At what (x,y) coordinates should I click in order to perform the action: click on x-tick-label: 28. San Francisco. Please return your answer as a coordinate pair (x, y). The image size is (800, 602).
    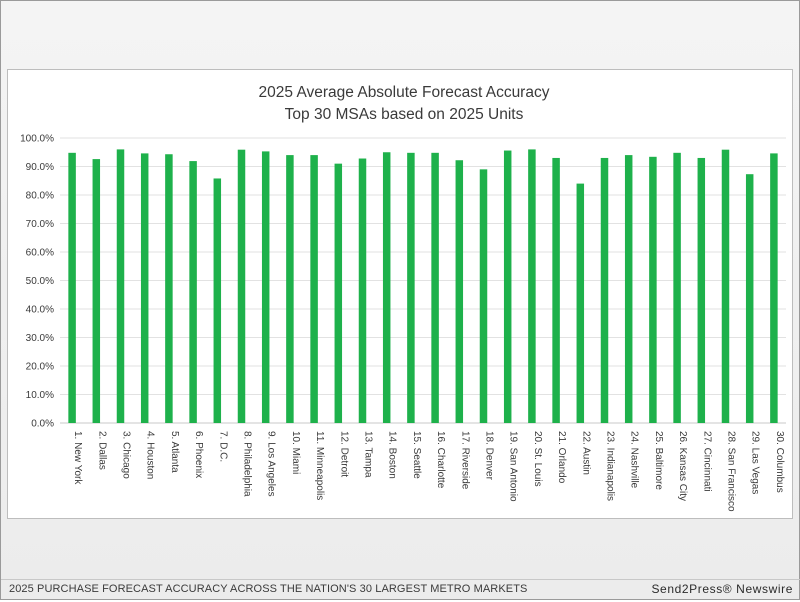
    Looking at the image, I should click on (731, 471).